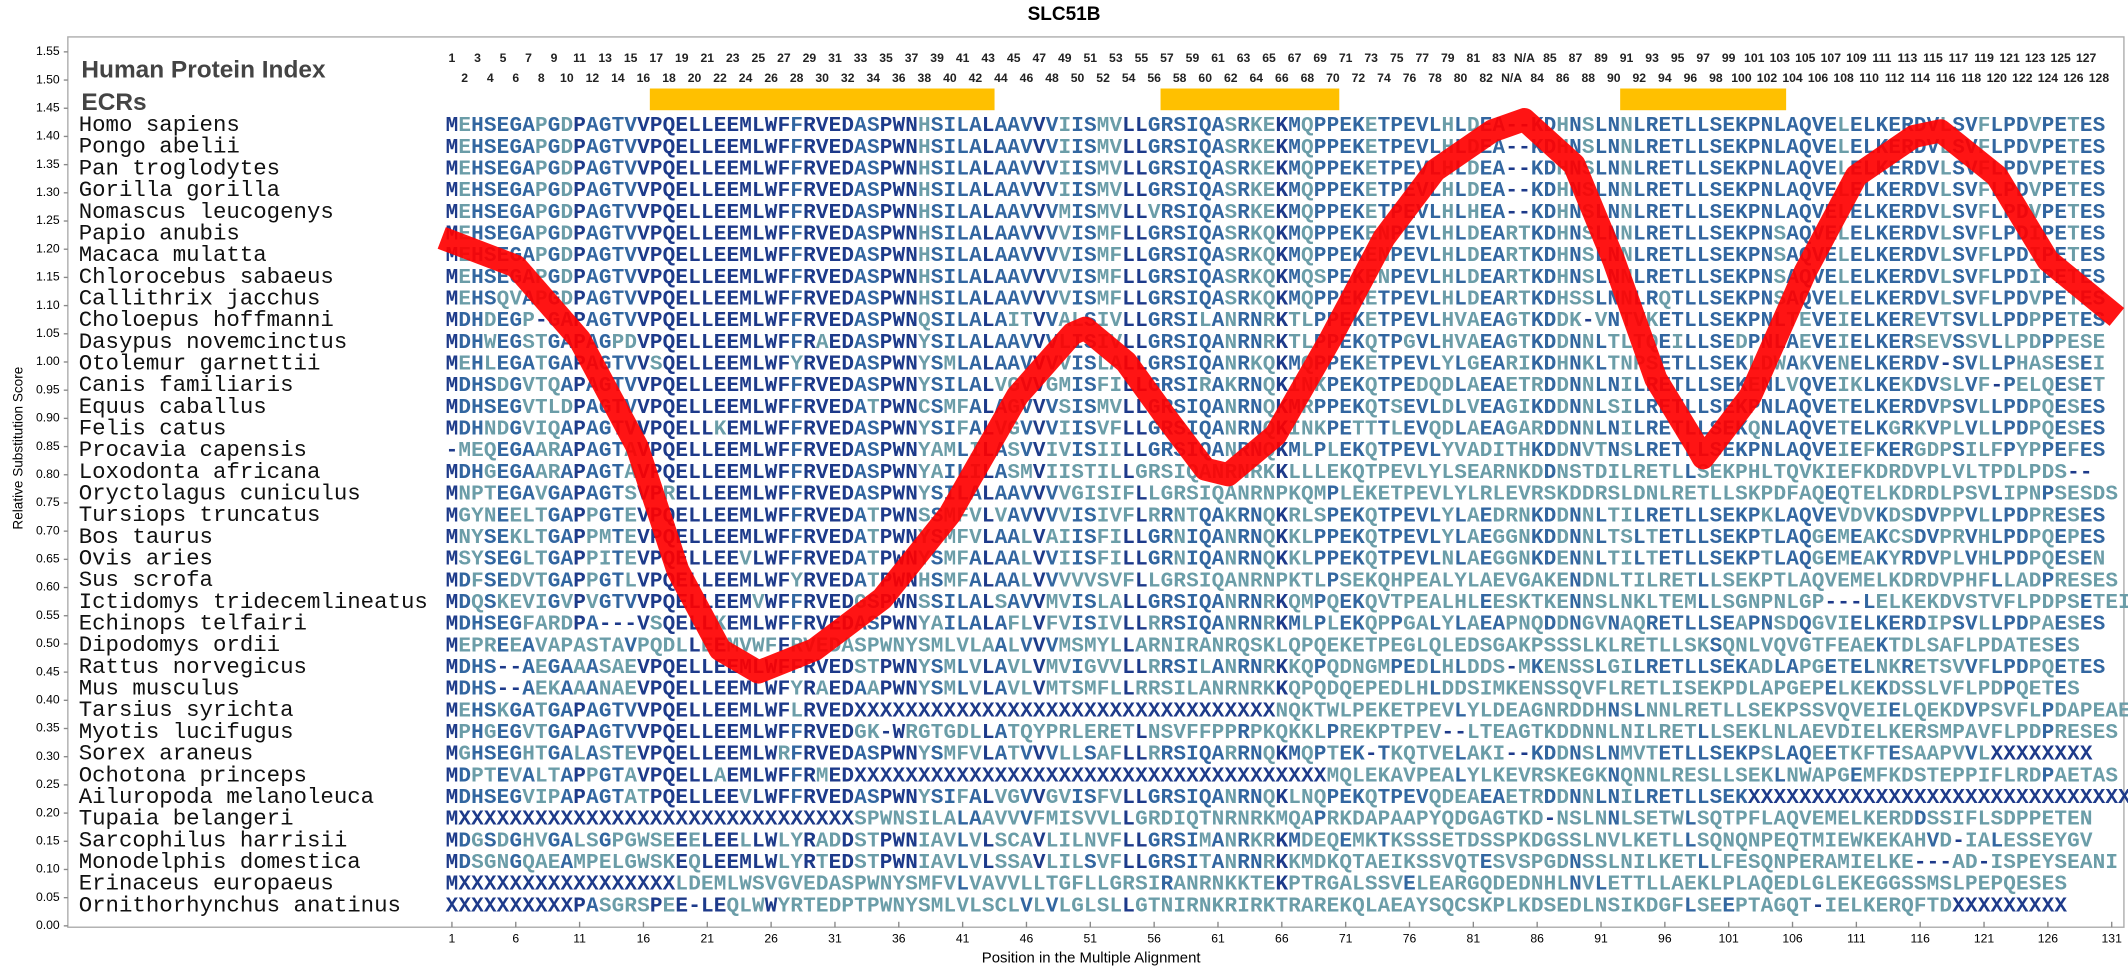 This screenshot has width=2128, height=975. Describe the element at coordinates (1486, 78) in the screenshot. I see `human-index-label: 82` at that location.